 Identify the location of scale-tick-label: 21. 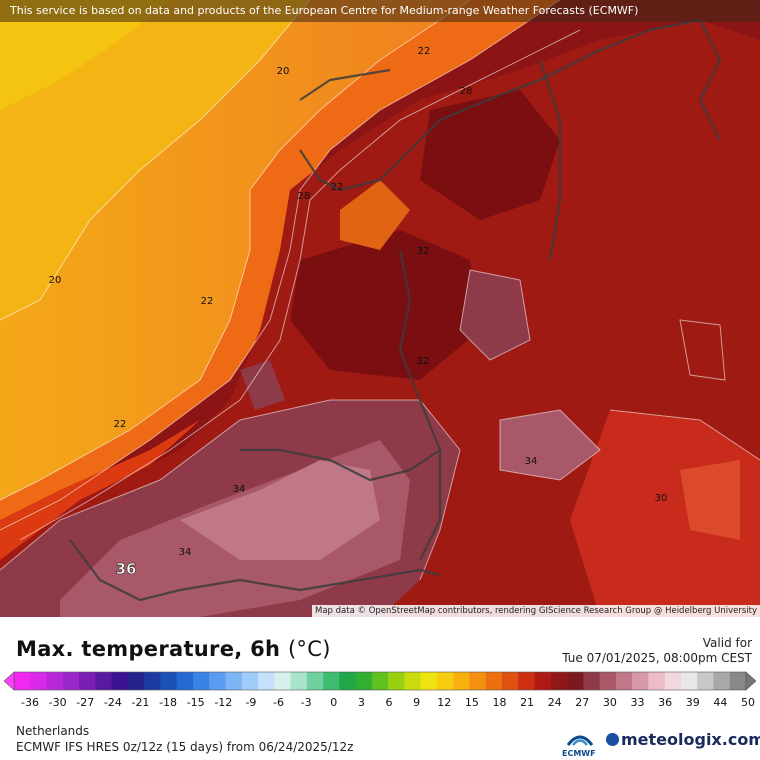
(527, 702).